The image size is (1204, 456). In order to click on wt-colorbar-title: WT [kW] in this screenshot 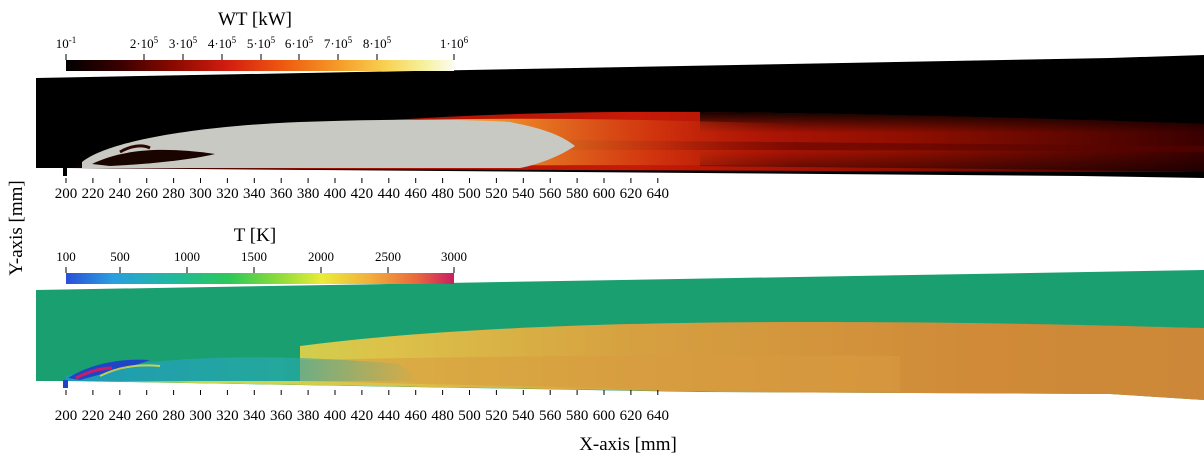, I will do `click(255, 19)`.